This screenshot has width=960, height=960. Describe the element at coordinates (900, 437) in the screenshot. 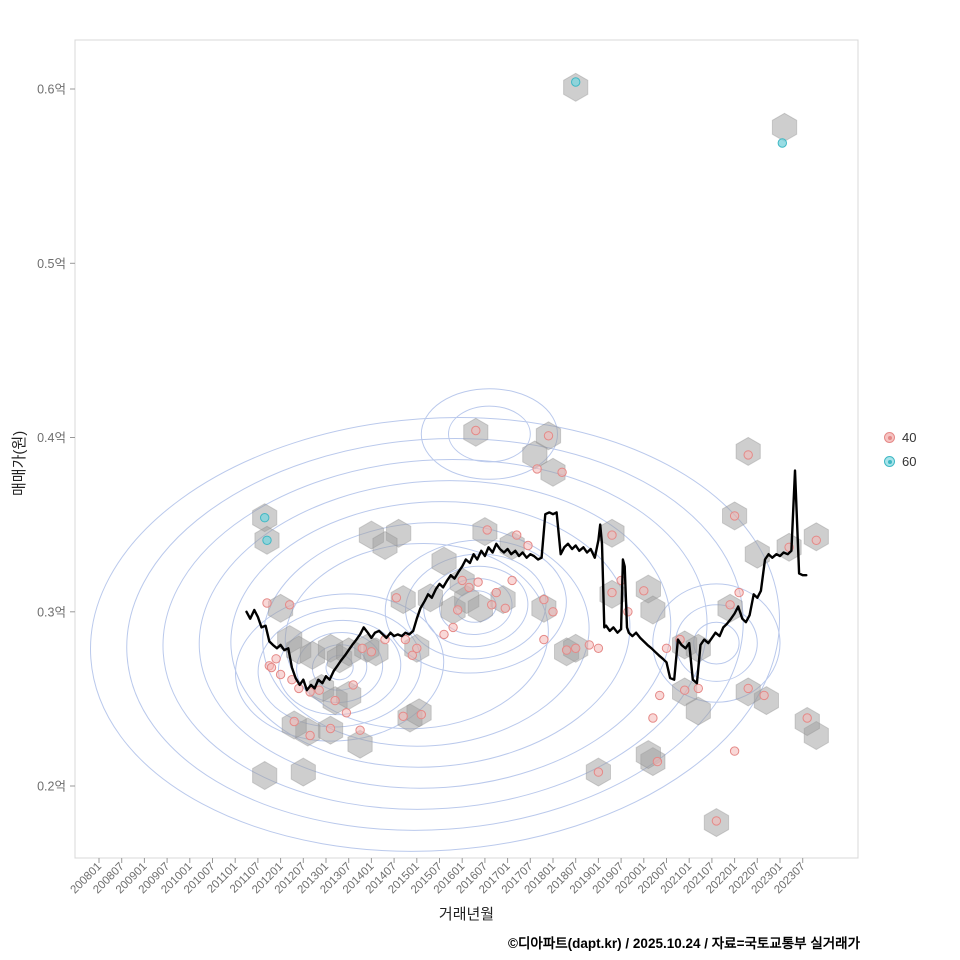

I see `legend-entry-40: 40` at that location.